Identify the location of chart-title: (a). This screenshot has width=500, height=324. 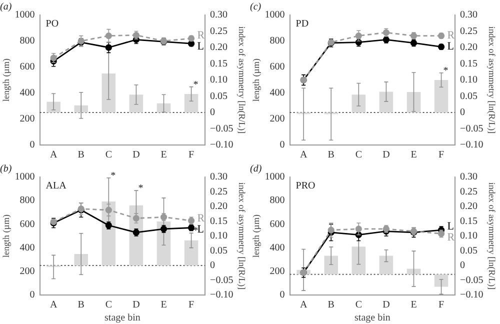
(6, 7).